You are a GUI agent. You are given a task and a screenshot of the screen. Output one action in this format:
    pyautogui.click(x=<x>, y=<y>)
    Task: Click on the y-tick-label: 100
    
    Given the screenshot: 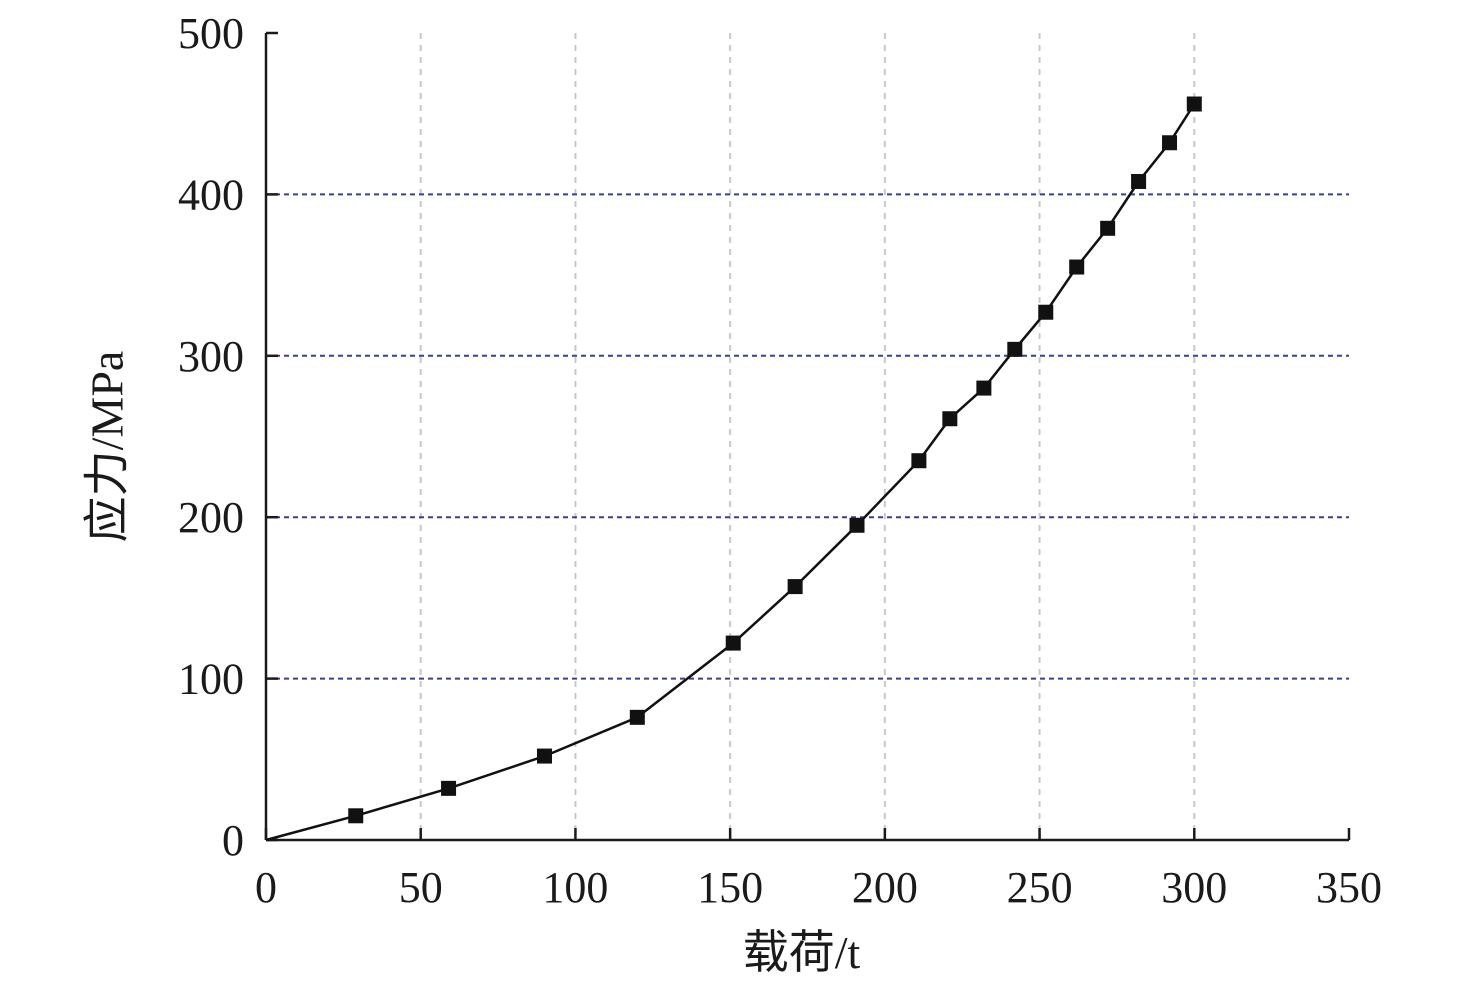 What is the action you would take?
    pyautogui.click(x=211, y=679)
    